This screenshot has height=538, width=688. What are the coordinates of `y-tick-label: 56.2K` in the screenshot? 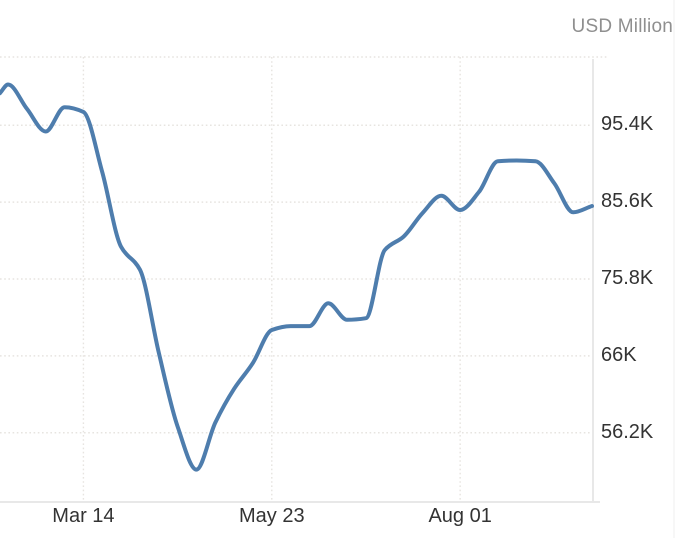 It's located at (627, 431).